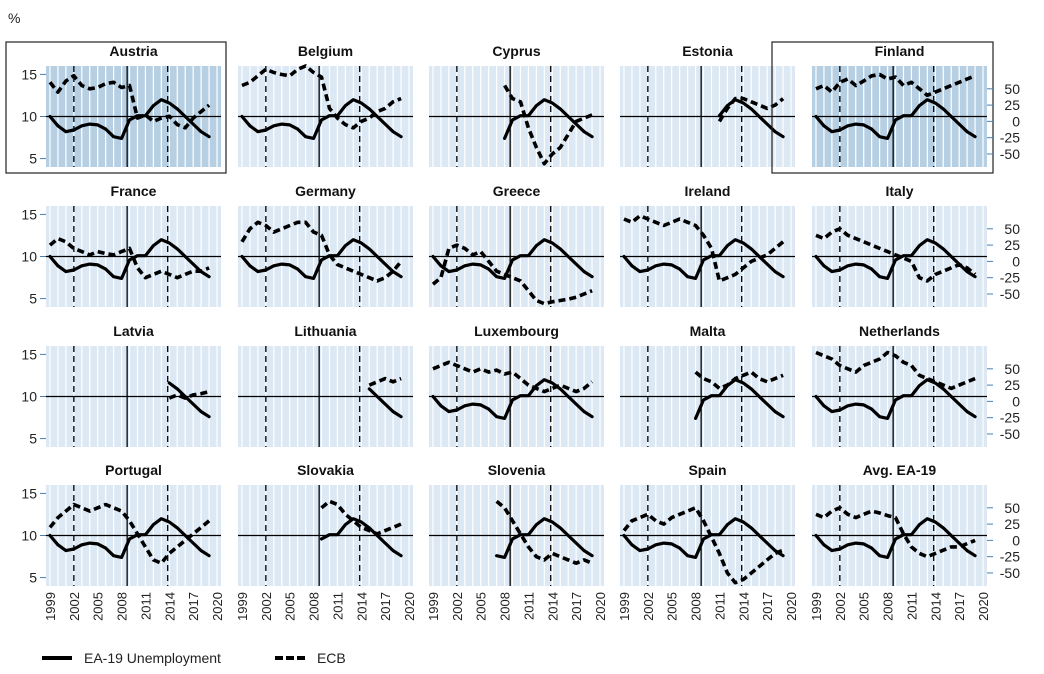  I want to click on legend-label-unemployment: EA-19 Unemployment, so click(152, 658).